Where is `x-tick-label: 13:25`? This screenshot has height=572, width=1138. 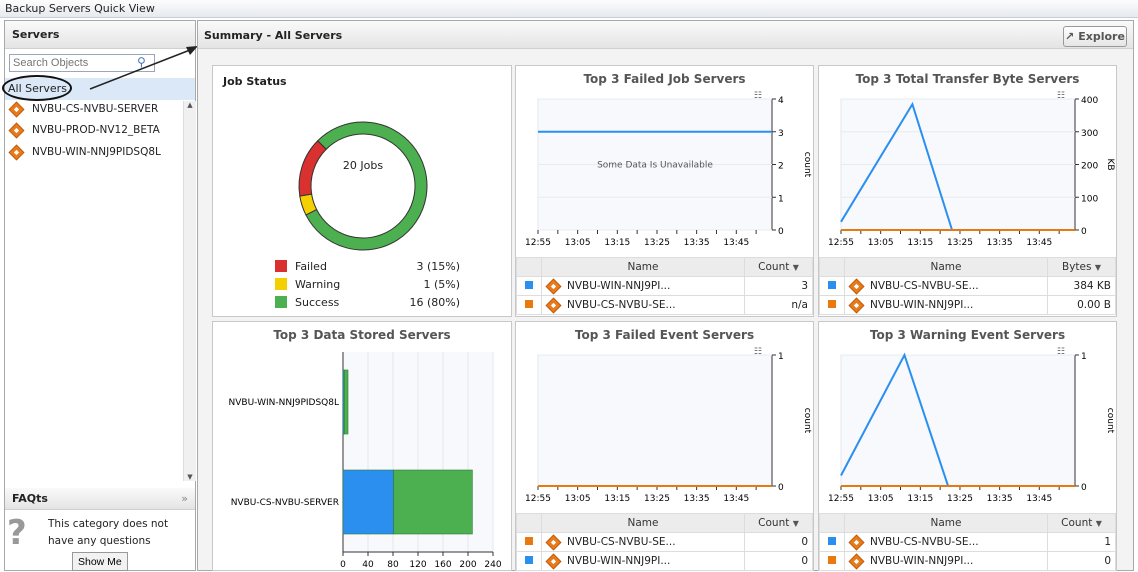
x-tick-label: 13:25 is located at coordinates (657, 243).